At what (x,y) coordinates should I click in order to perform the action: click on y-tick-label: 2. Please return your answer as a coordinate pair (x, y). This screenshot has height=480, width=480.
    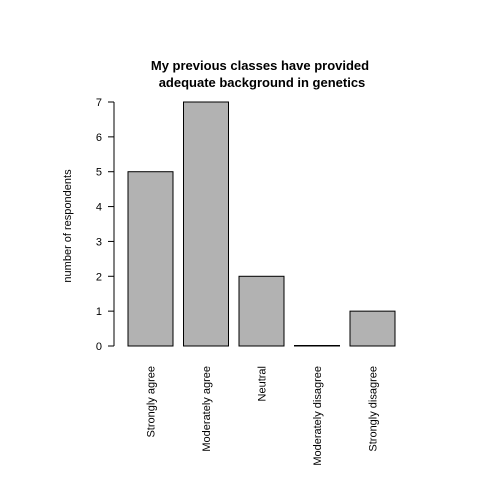
    Looking at the image, I should click on (99, 277).